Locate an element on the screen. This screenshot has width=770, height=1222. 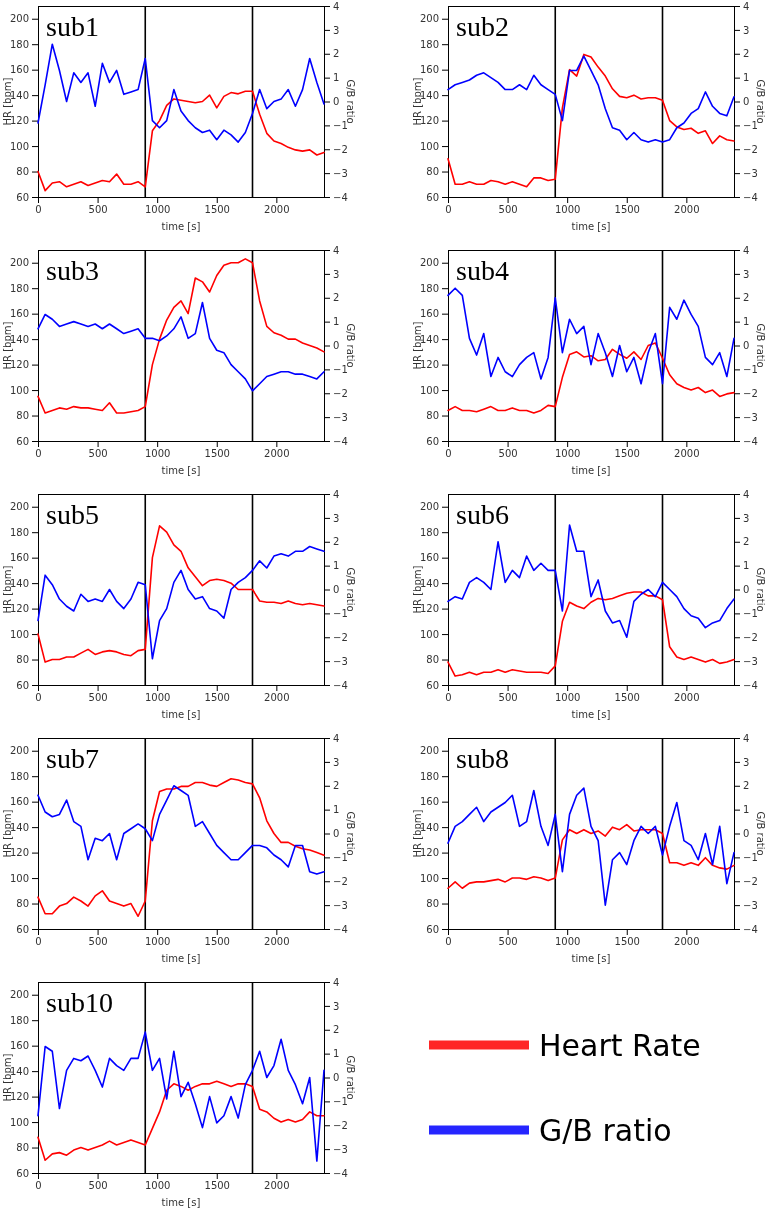
chart-title: sub8 is located at coordinates (482, 758).